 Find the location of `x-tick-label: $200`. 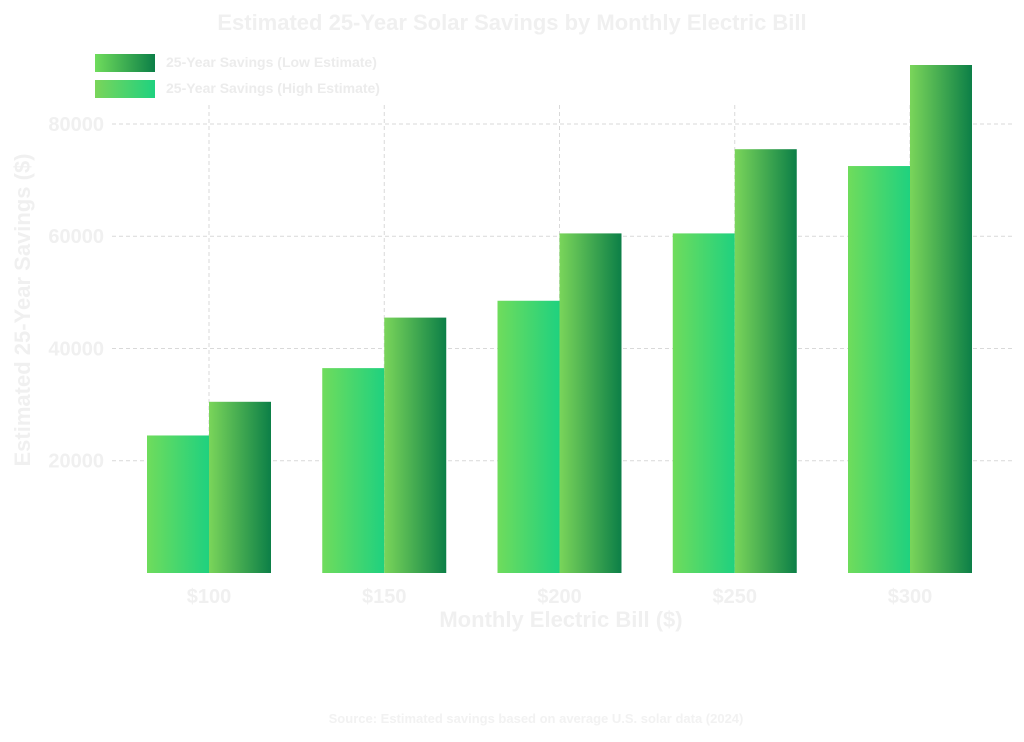

x-tick-label: $200 is located at coordinates (559, 597).